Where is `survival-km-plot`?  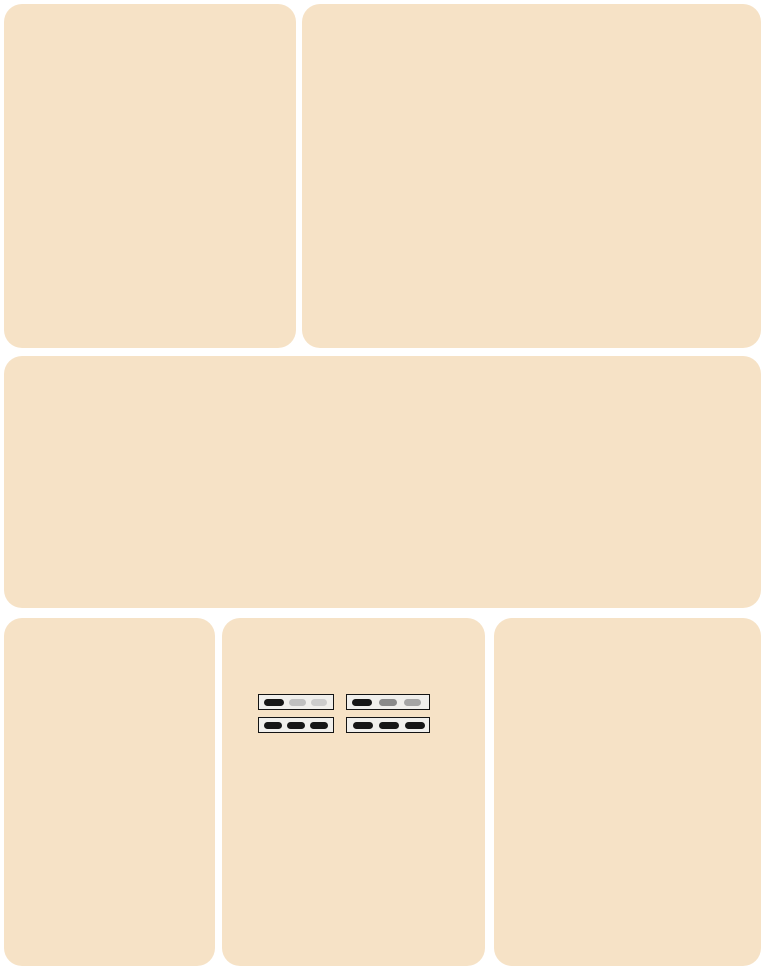 survival-km-plot is located at coordinates (502, 427).